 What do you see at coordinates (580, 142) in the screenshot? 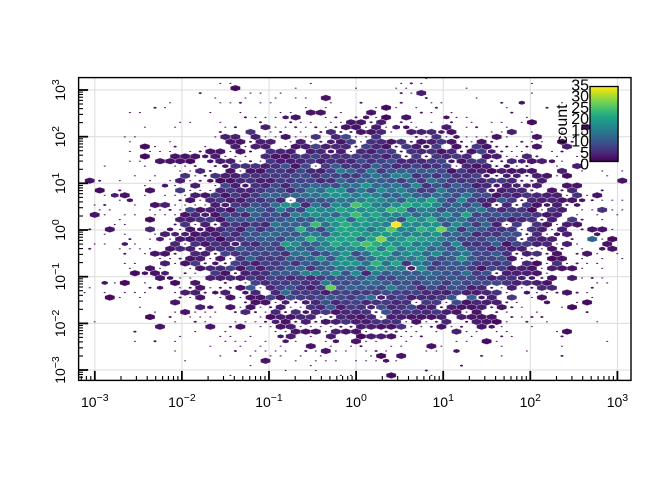
I see `svg-text: 10` at bounding box center [580, 142].